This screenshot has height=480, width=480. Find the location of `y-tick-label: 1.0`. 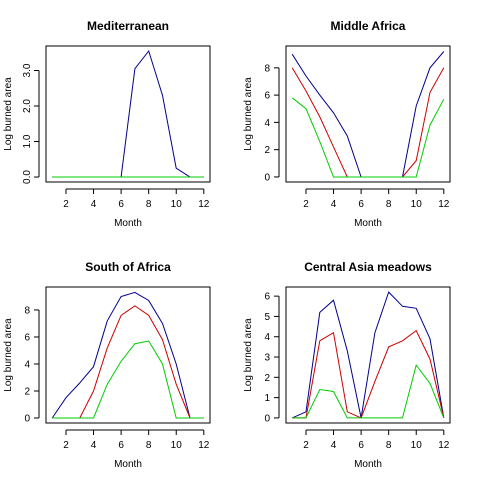

y-tick-label: 1.0 is located at coordinates (27, 141).